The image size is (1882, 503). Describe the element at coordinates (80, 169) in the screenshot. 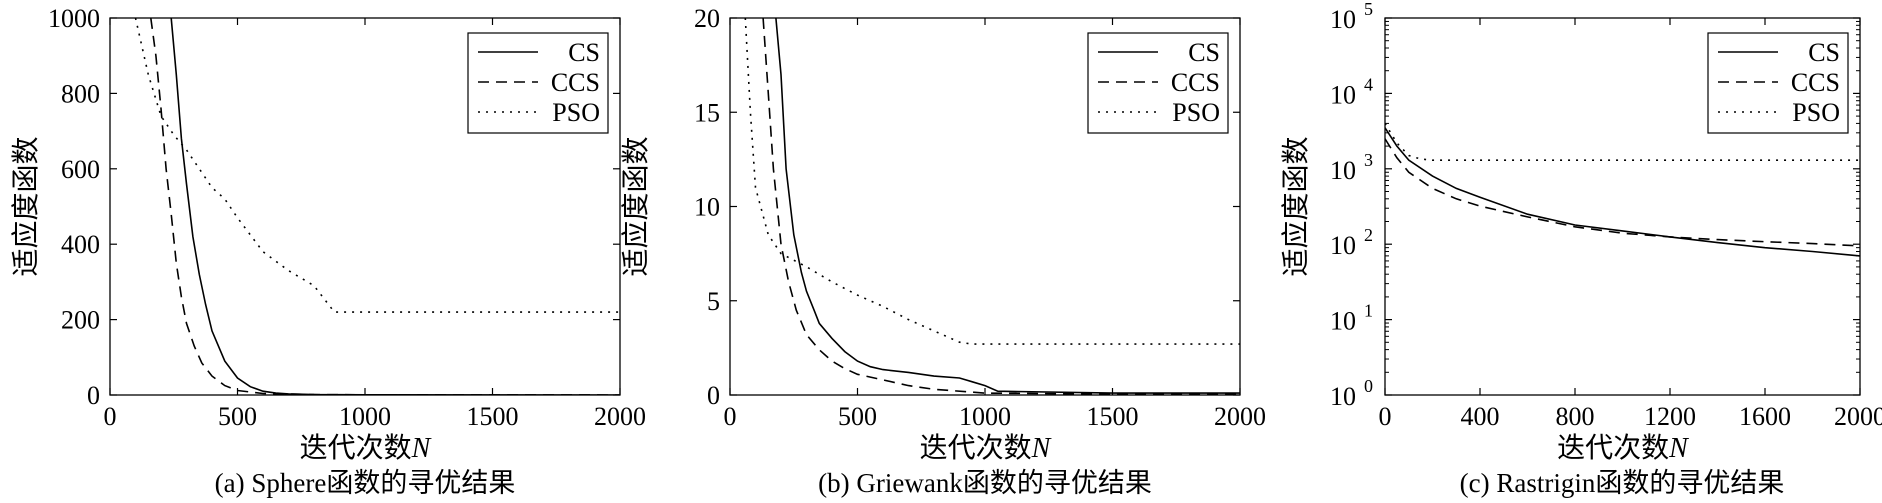

I see `y-tick-label: 600` at that location.